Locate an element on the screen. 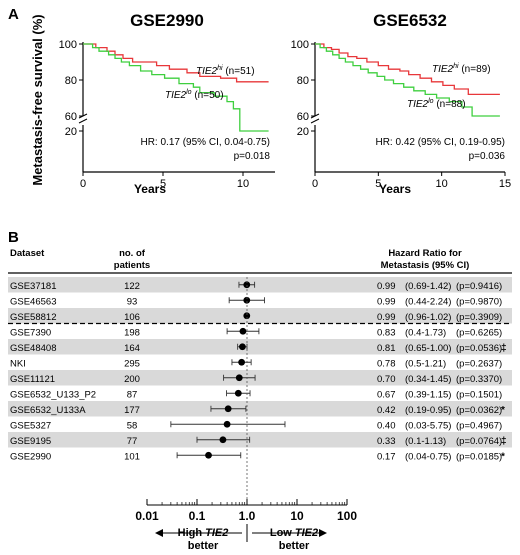  km2-p-text: p=0.036 is located at coordinates (487, 156).